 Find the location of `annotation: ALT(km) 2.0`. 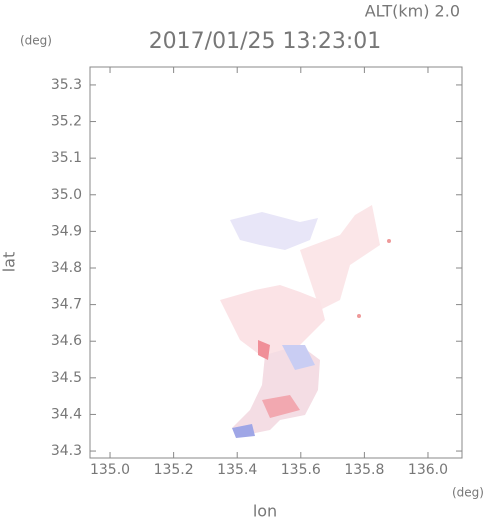

annotation: ALT(km) 2.0 is located at coordinates (412, 11).